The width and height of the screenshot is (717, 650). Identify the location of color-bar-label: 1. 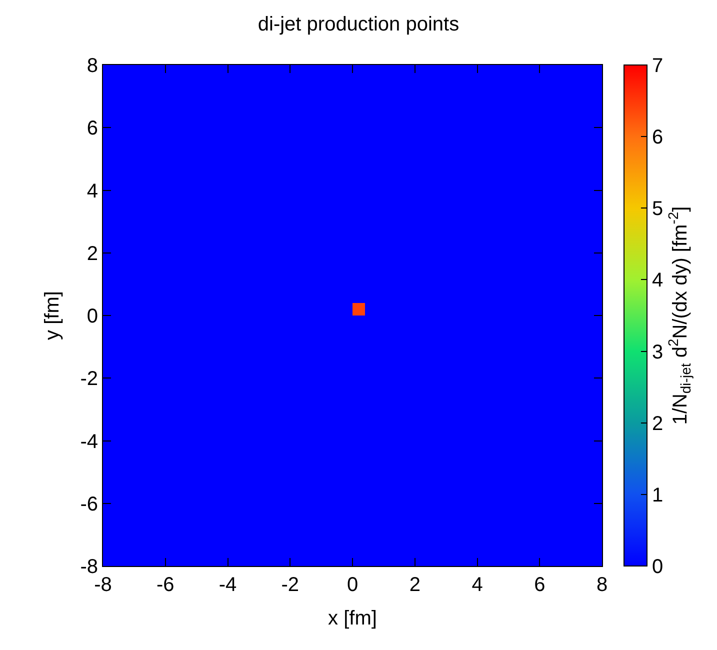
(658, 495).